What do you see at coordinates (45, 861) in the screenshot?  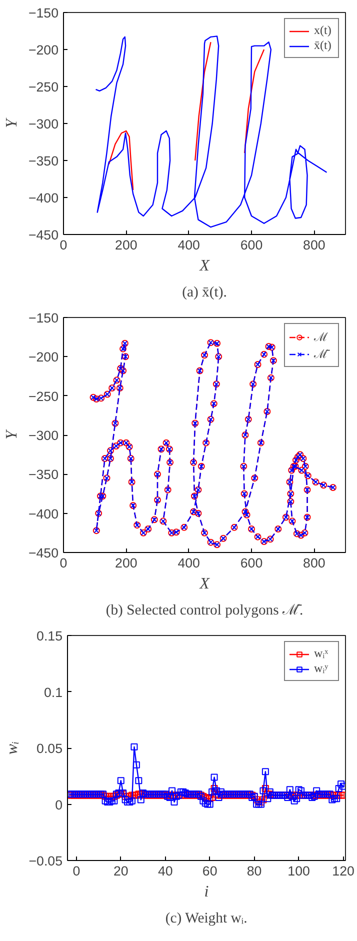 I see `y-tick-label: −0.05` at bounding box center [45, 861].